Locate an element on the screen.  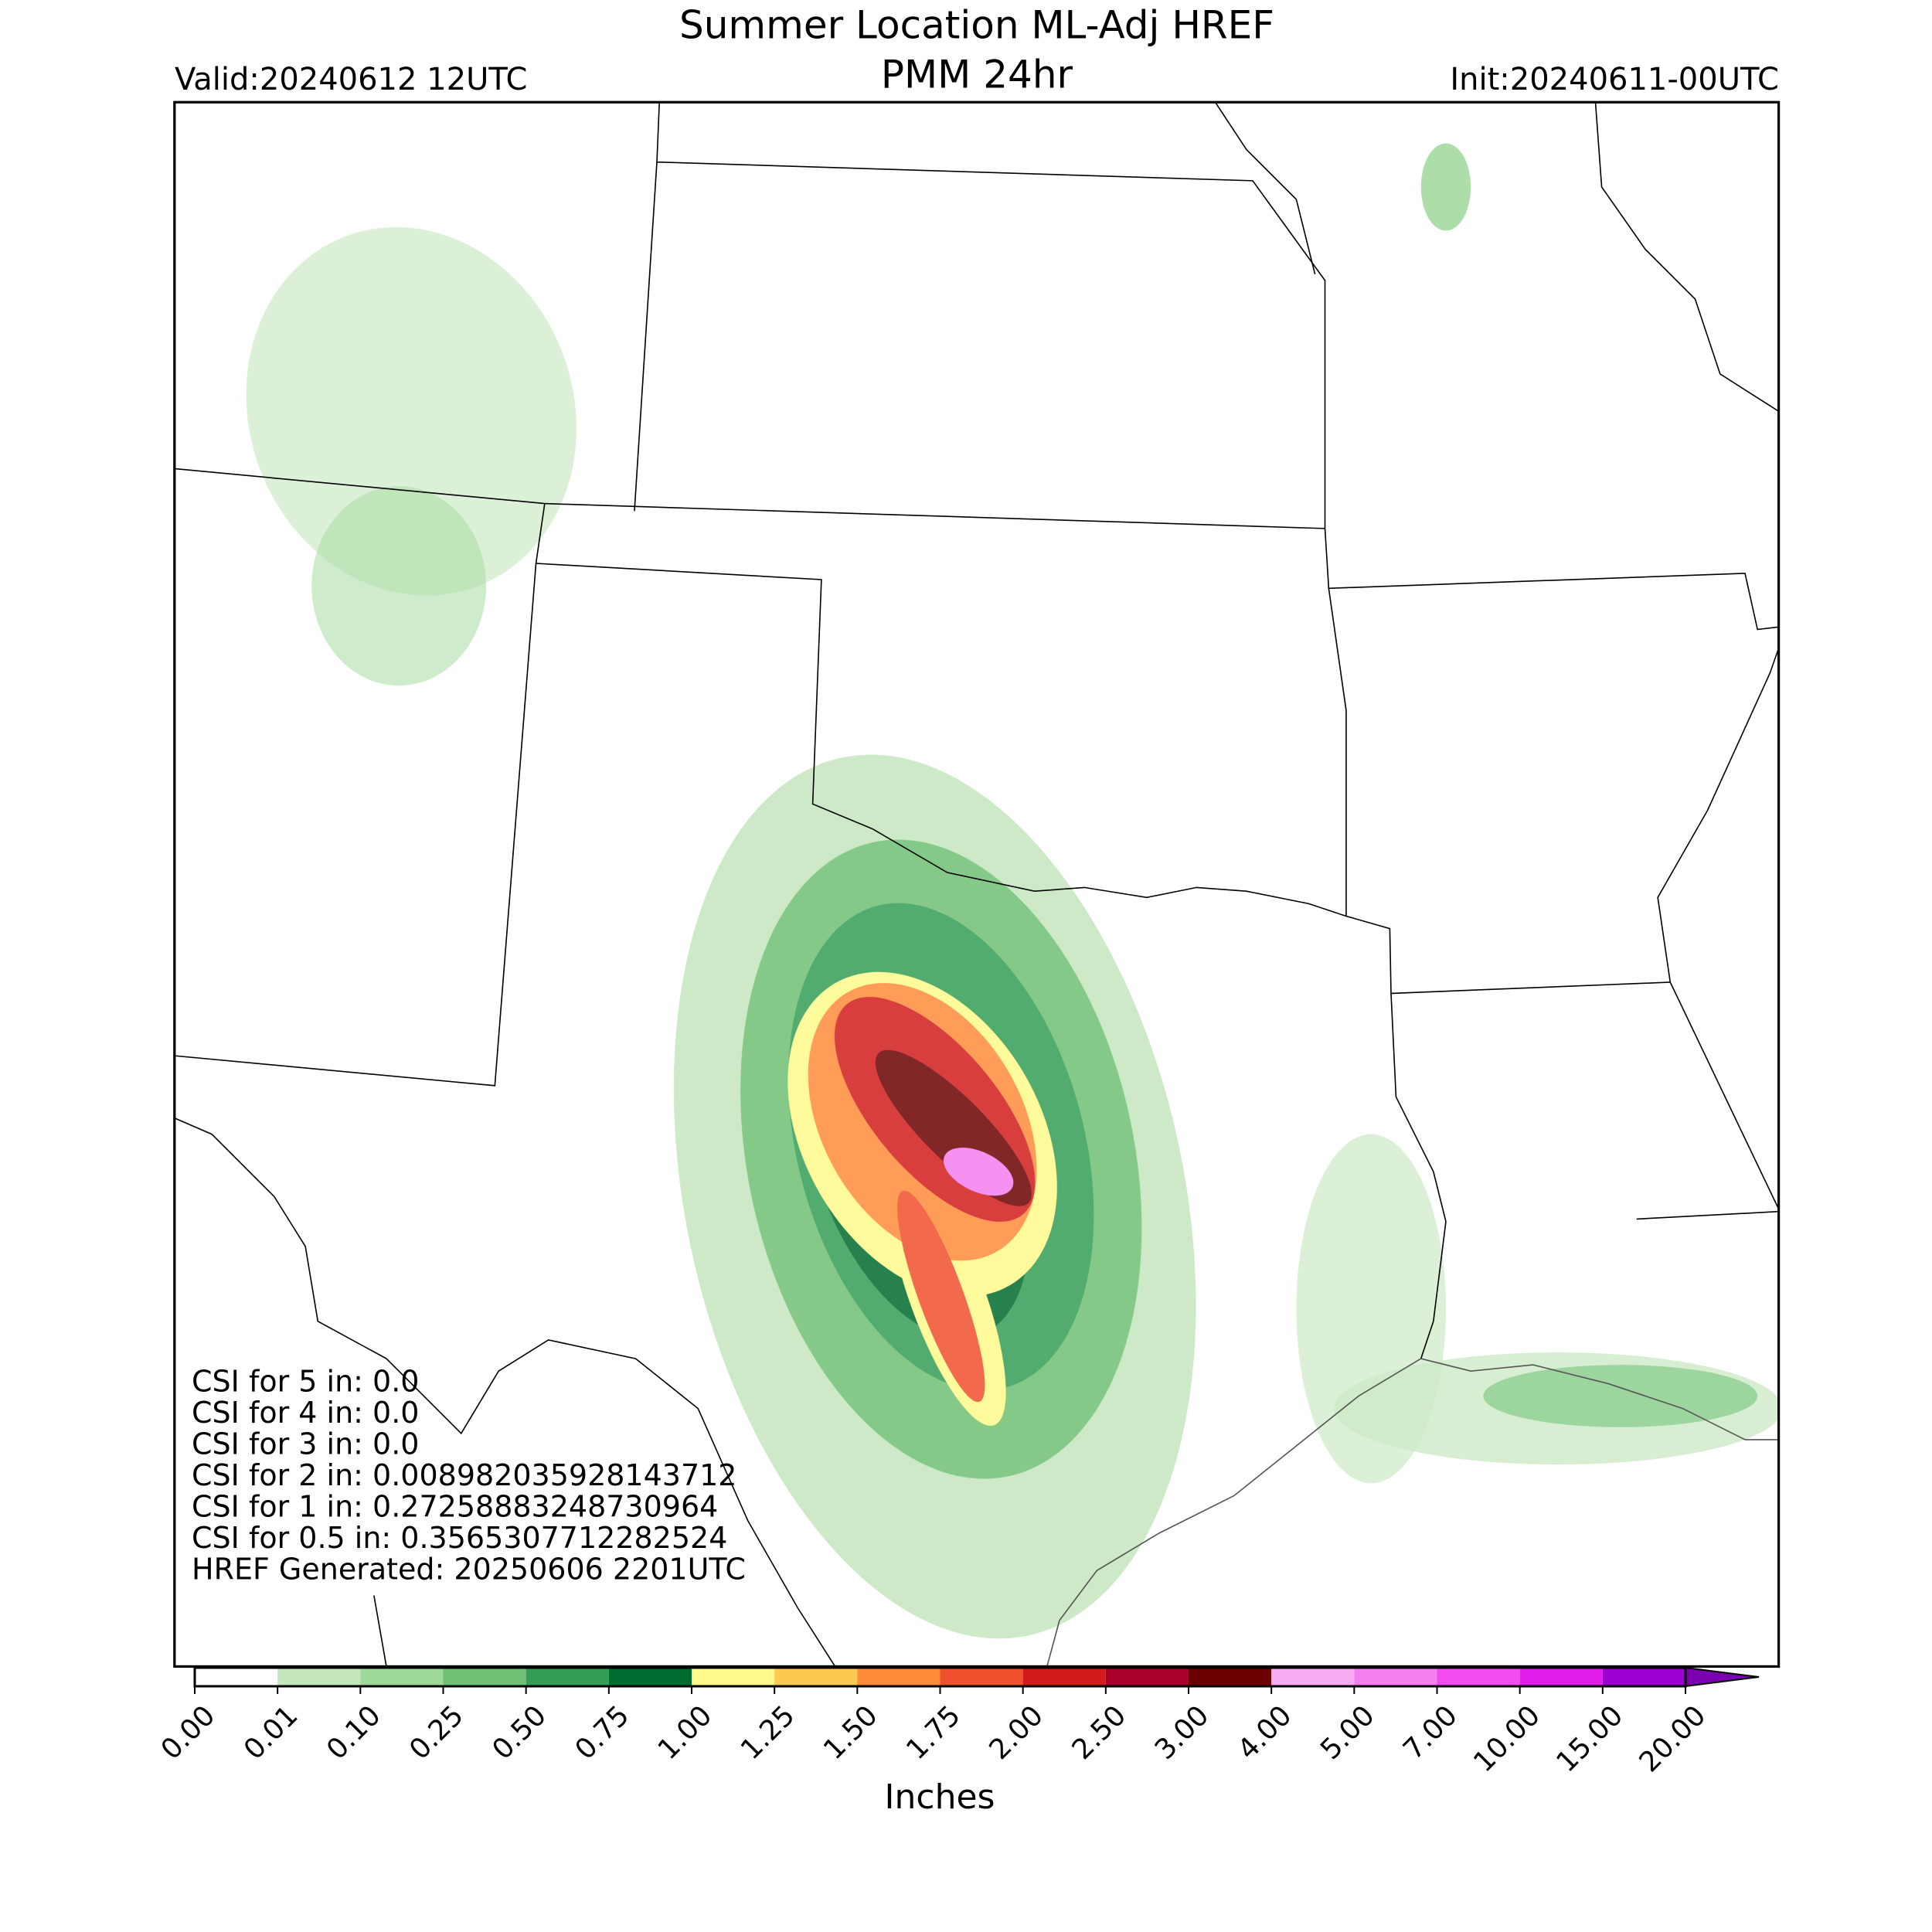
colorbar-tick-label: 5.00 is located at coordinates (1348, 1732).